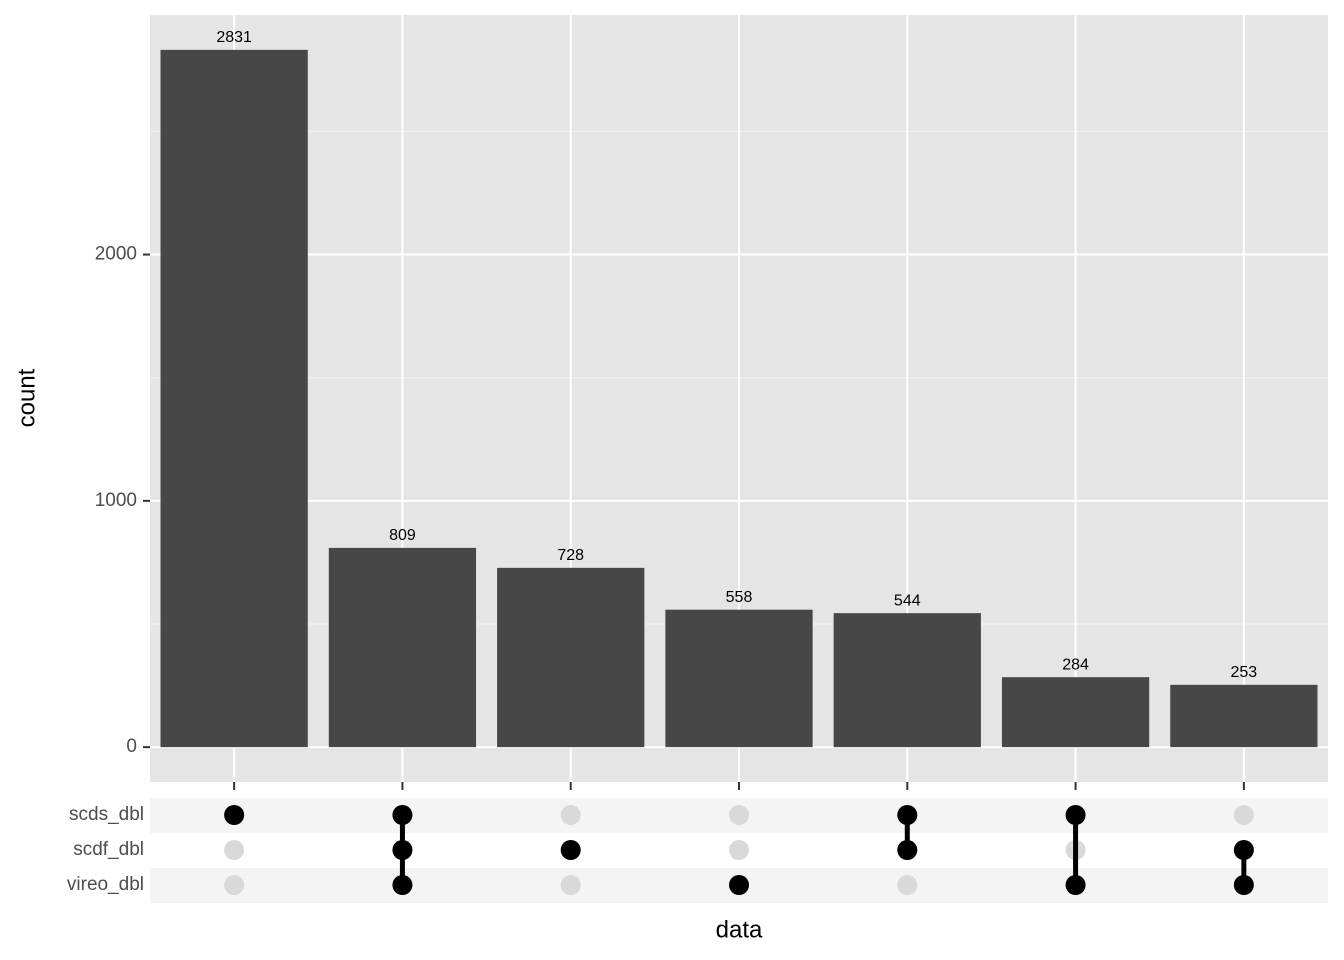  I want to click on y-tick-label: 0, so click(131, 746).